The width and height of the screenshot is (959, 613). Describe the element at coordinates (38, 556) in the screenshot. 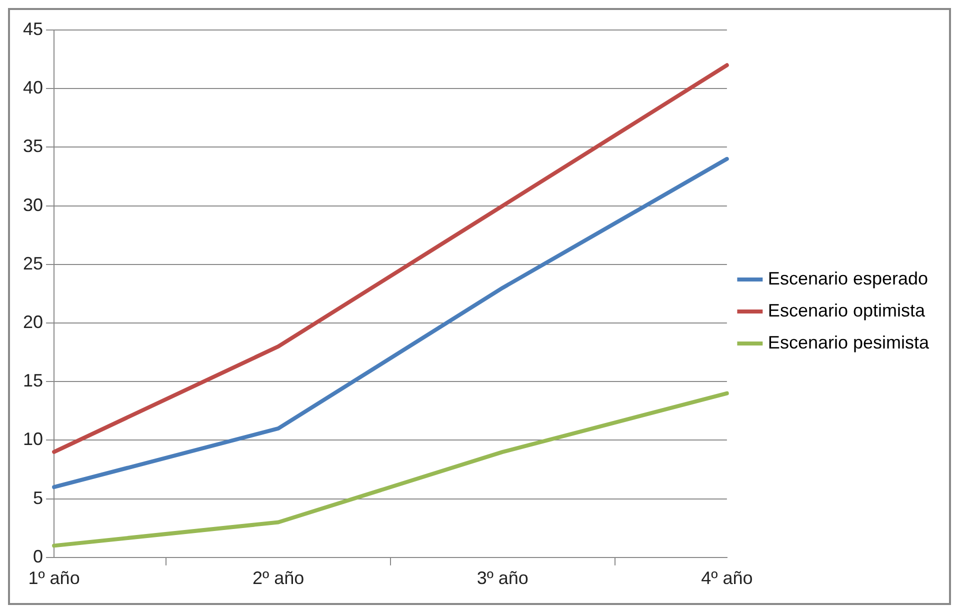

I see `y-tick-label: 0` at that location.